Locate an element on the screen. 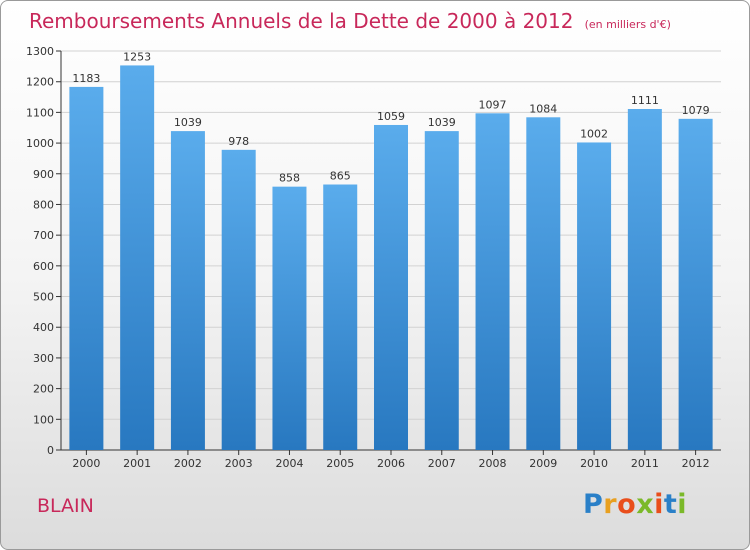  y-tick-label: 200 is located at coordinates (43, 389).